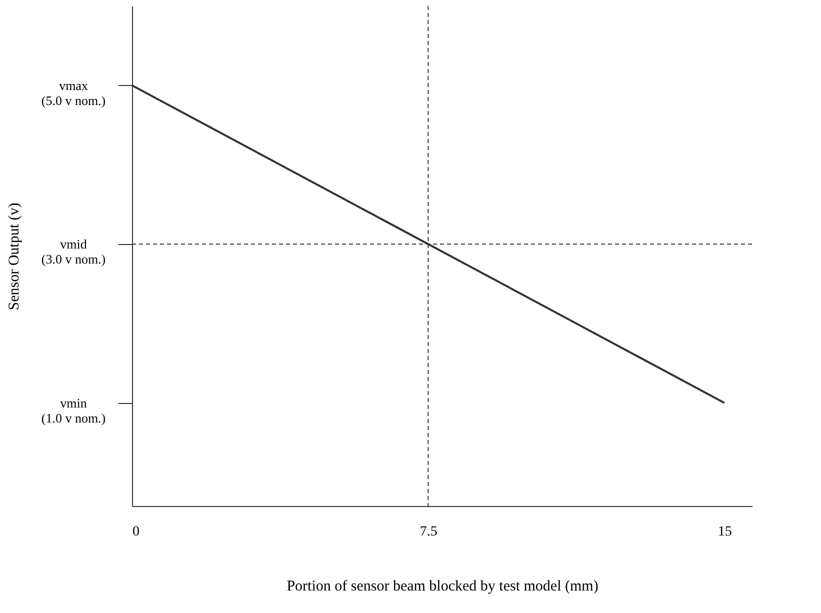 This screenshot has height=613, width=821. I want to click on x-tick-label: 0, so click(136, 532).